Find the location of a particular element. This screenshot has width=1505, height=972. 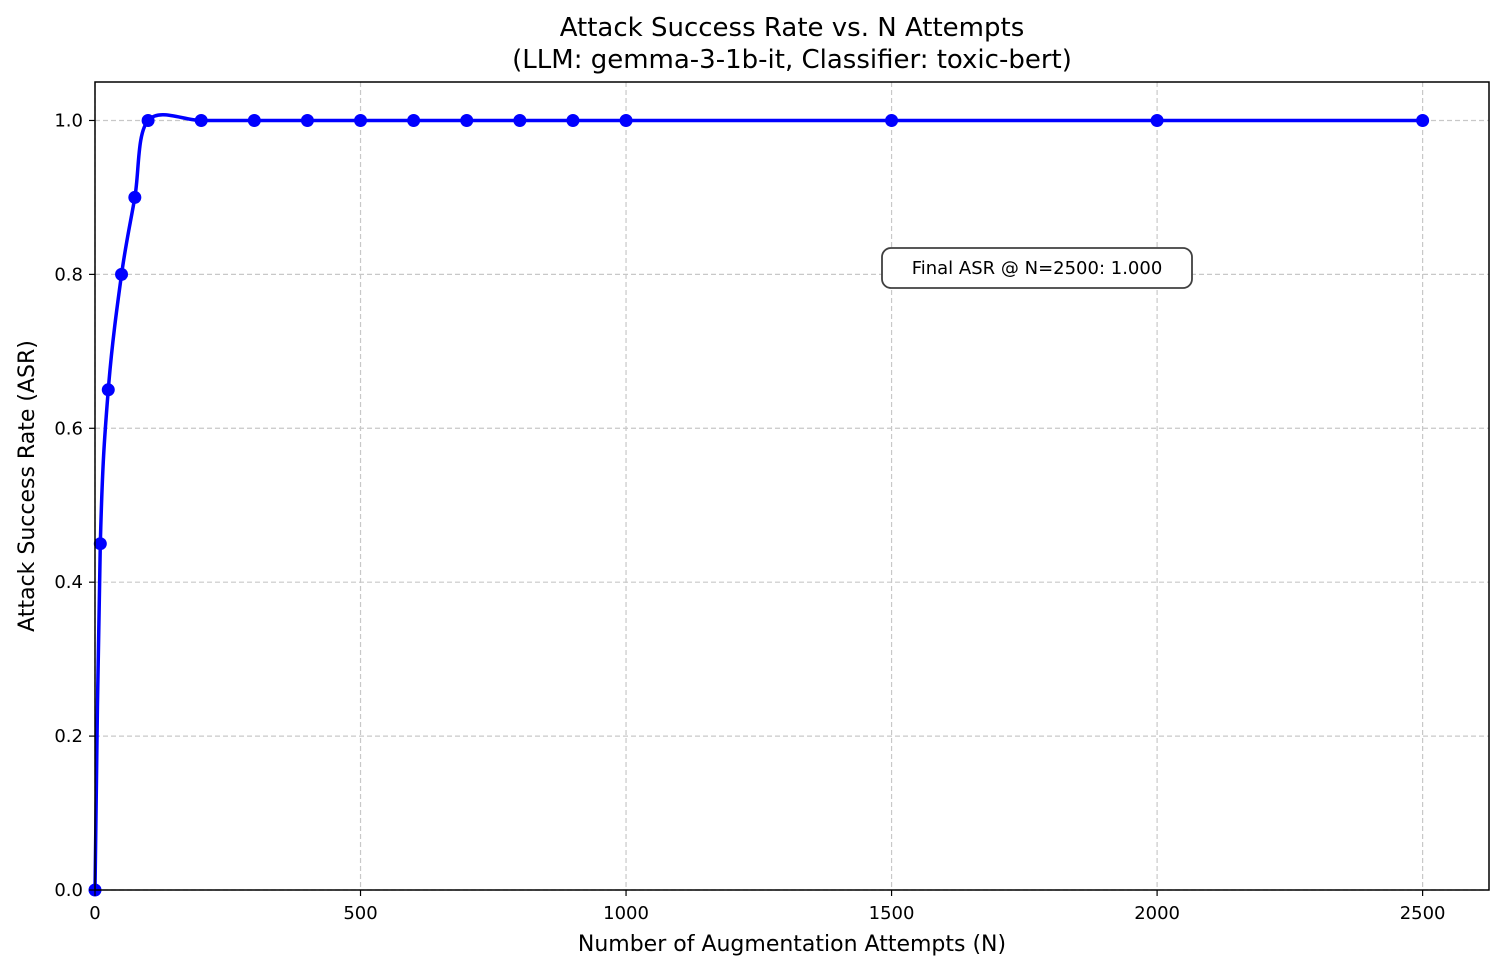

annotation-text: Final ASR @ N=2500: 1.000 is located at coordinates (1037, 268).